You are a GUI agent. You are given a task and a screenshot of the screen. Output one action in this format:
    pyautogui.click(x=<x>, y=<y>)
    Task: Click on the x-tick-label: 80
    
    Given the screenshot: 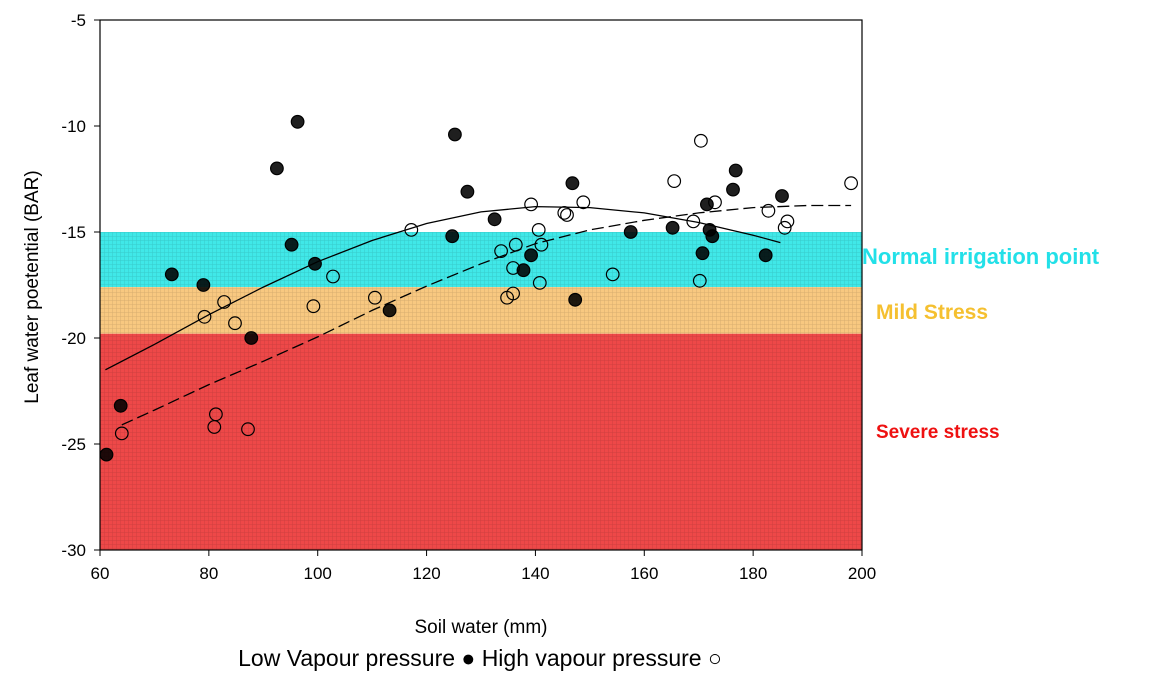 What is the action you would take?
    pyautogui.click(x=208, y=573)
    